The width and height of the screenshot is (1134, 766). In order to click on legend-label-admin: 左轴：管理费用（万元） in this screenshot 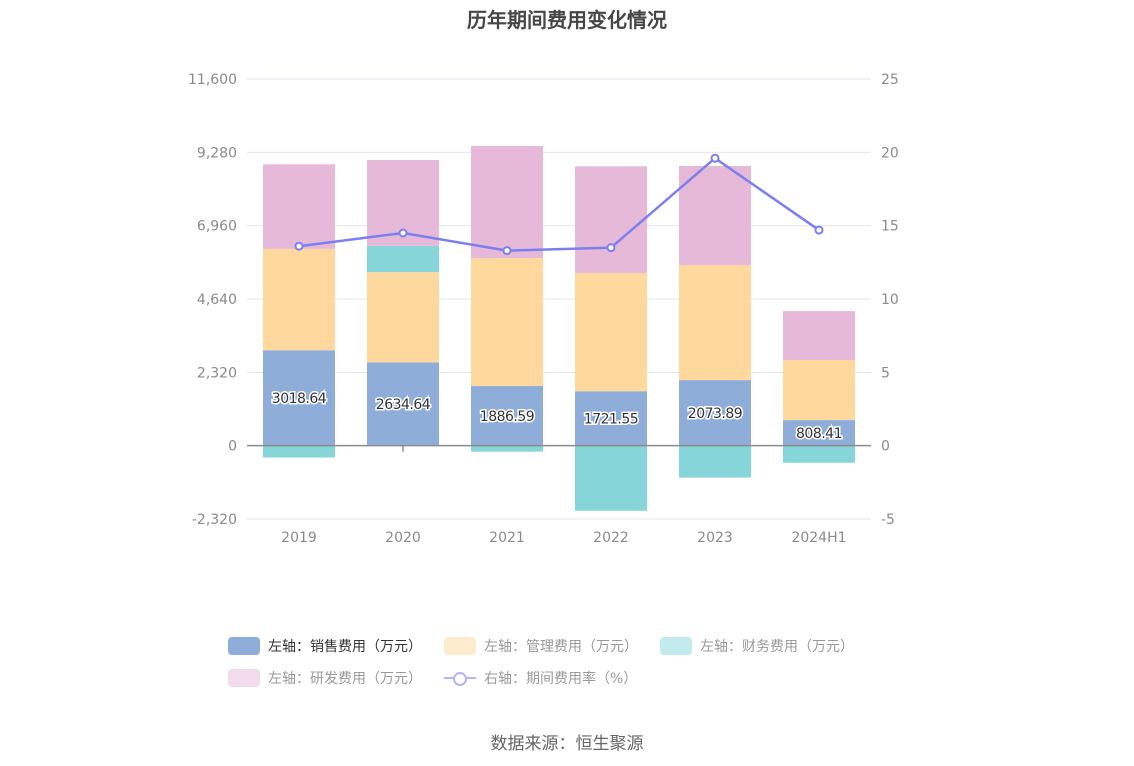, I will do `click(561, 647)`.